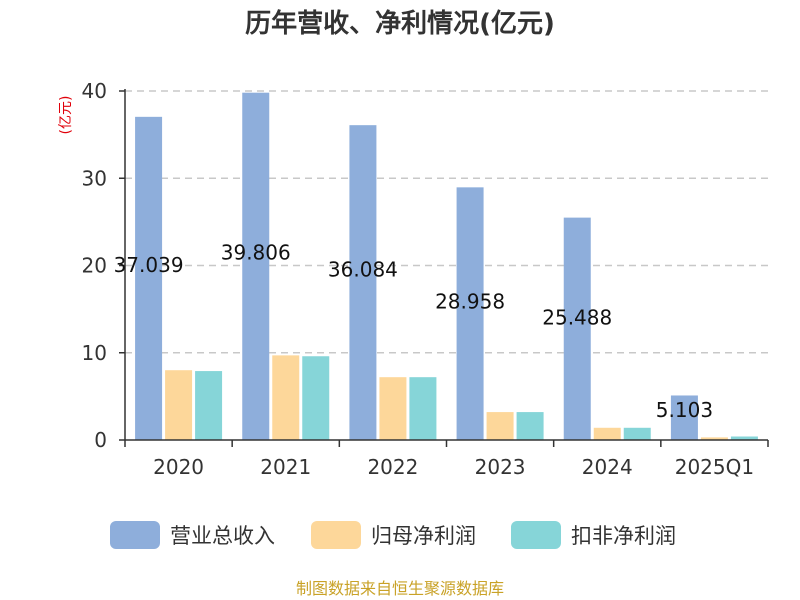 This screenshot has height=600, width=800. I want to click on x-tick-label: 2024, so click(607, 467).